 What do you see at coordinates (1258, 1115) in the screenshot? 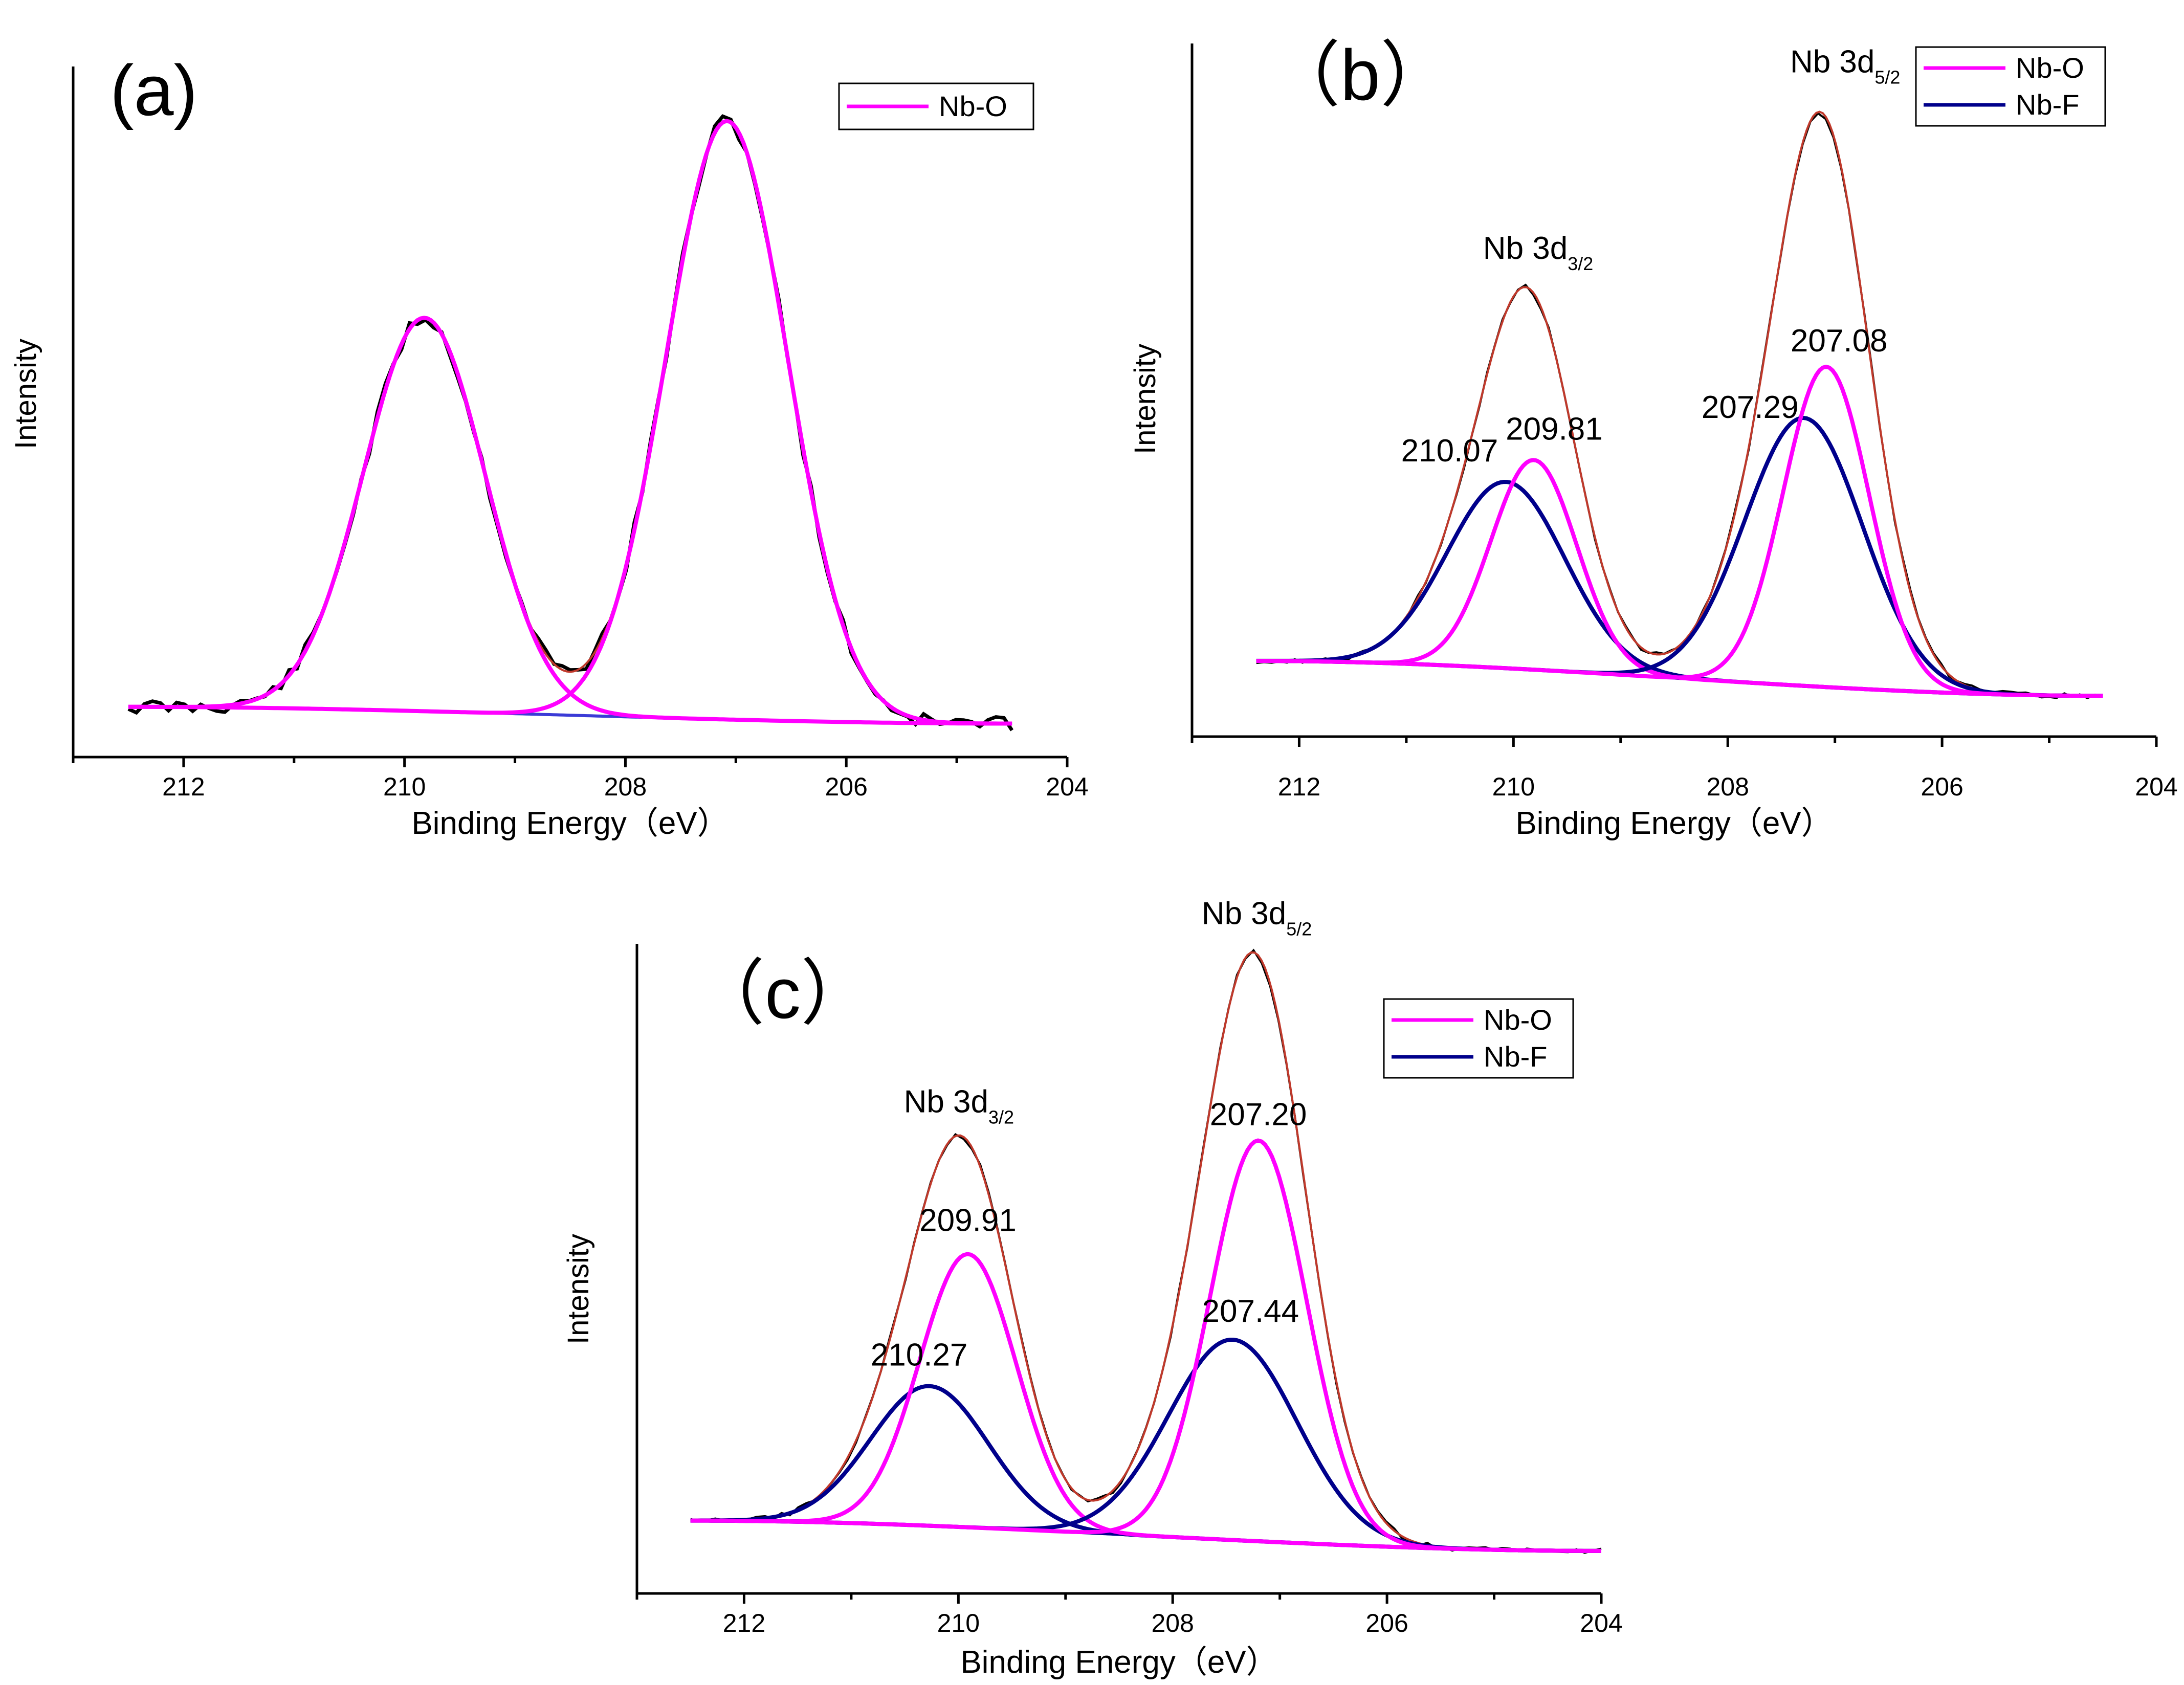
I see `peak-position-label: 207.20` at bounding box center [1258, 1115].